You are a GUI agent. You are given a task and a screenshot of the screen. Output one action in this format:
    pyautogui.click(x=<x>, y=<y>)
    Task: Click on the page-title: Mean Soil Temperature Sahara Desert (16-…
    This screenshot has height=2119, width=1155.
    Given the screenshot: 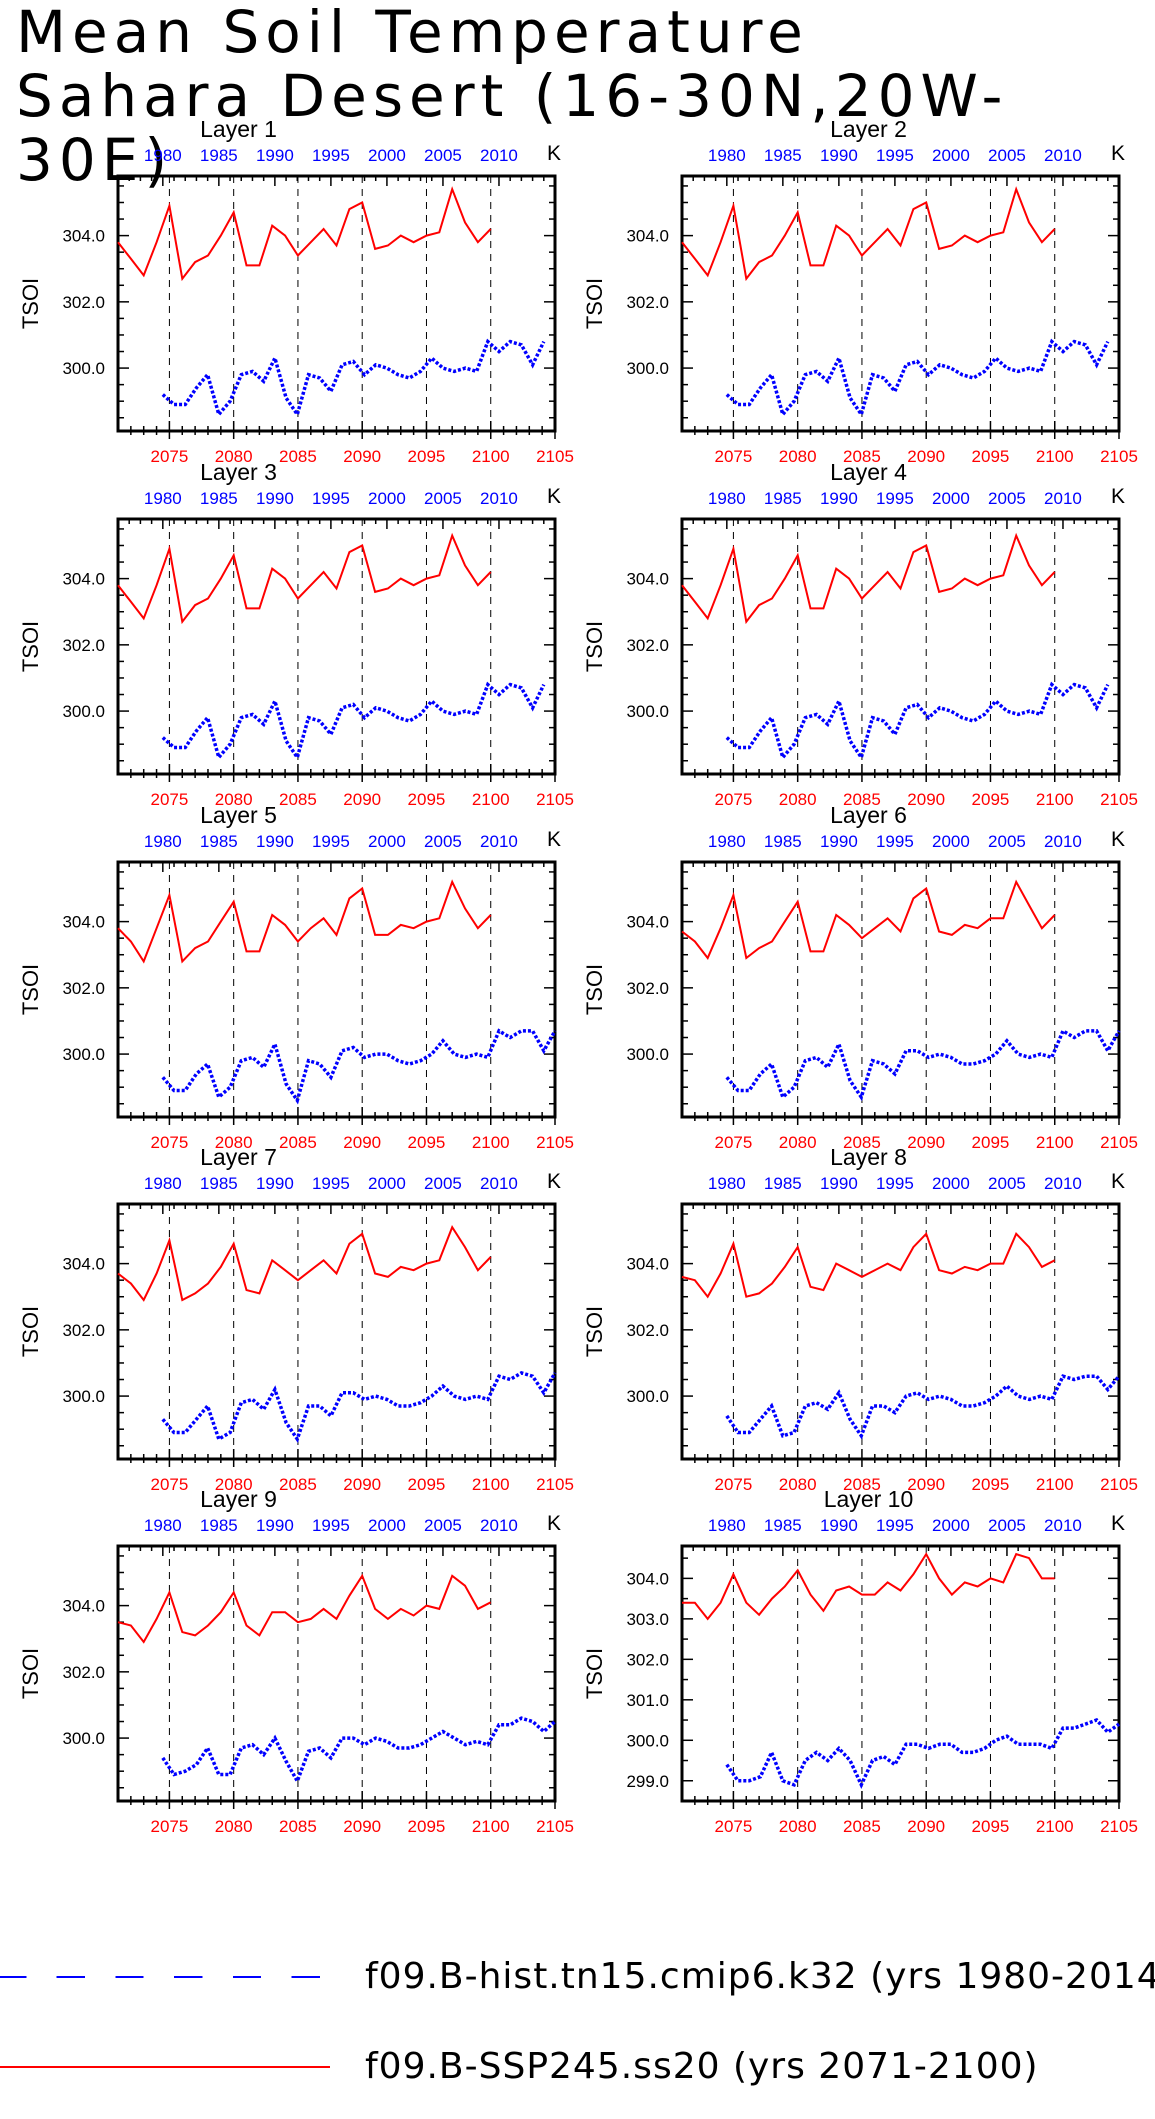 What is the action you would take?
    pyautogui.click(x=585, y=96)
    